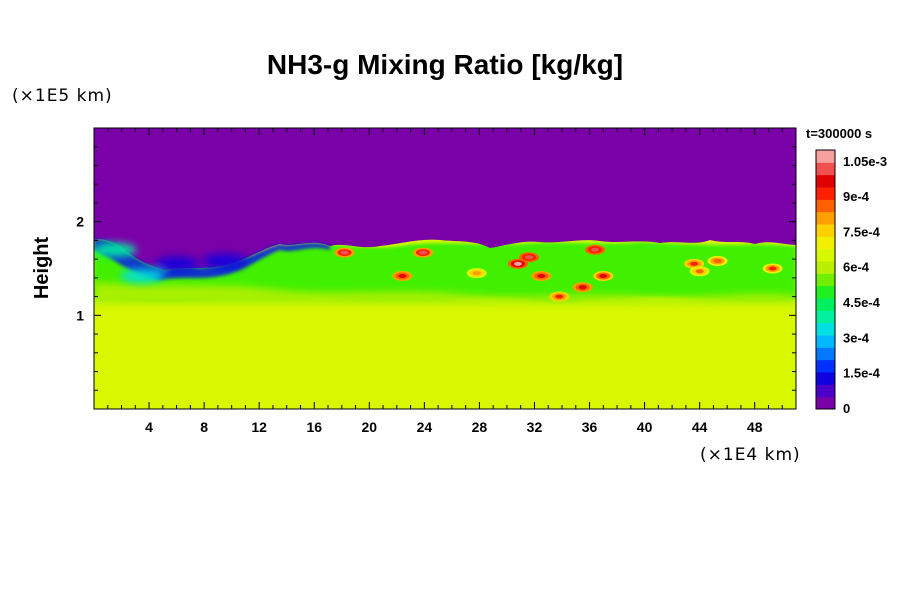 This screenshot has height=600, width=900. Describe the element at coordinates (862, 231) in the screenshot. I see `colorbar-label: 7.5e-4` at that location.